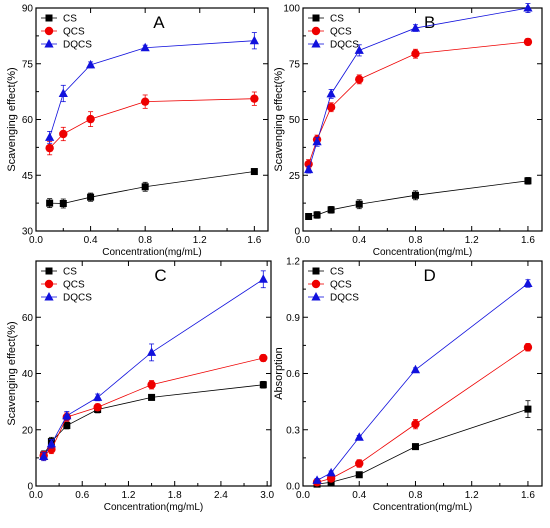 Image resolution: width=550 pixels, height=528 pixels. I want to click on panel-b-series-qcs-line, so click(418, 103).